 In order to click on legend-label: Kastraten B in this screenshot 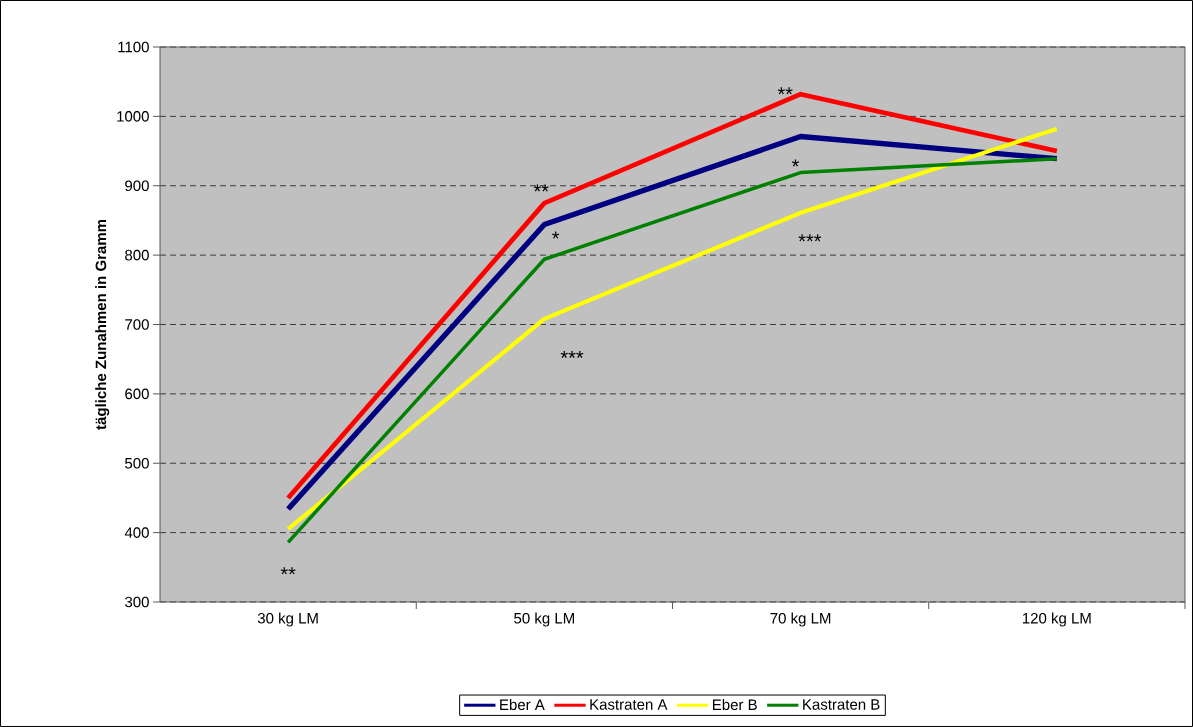, I will do `click(841, 704)`.